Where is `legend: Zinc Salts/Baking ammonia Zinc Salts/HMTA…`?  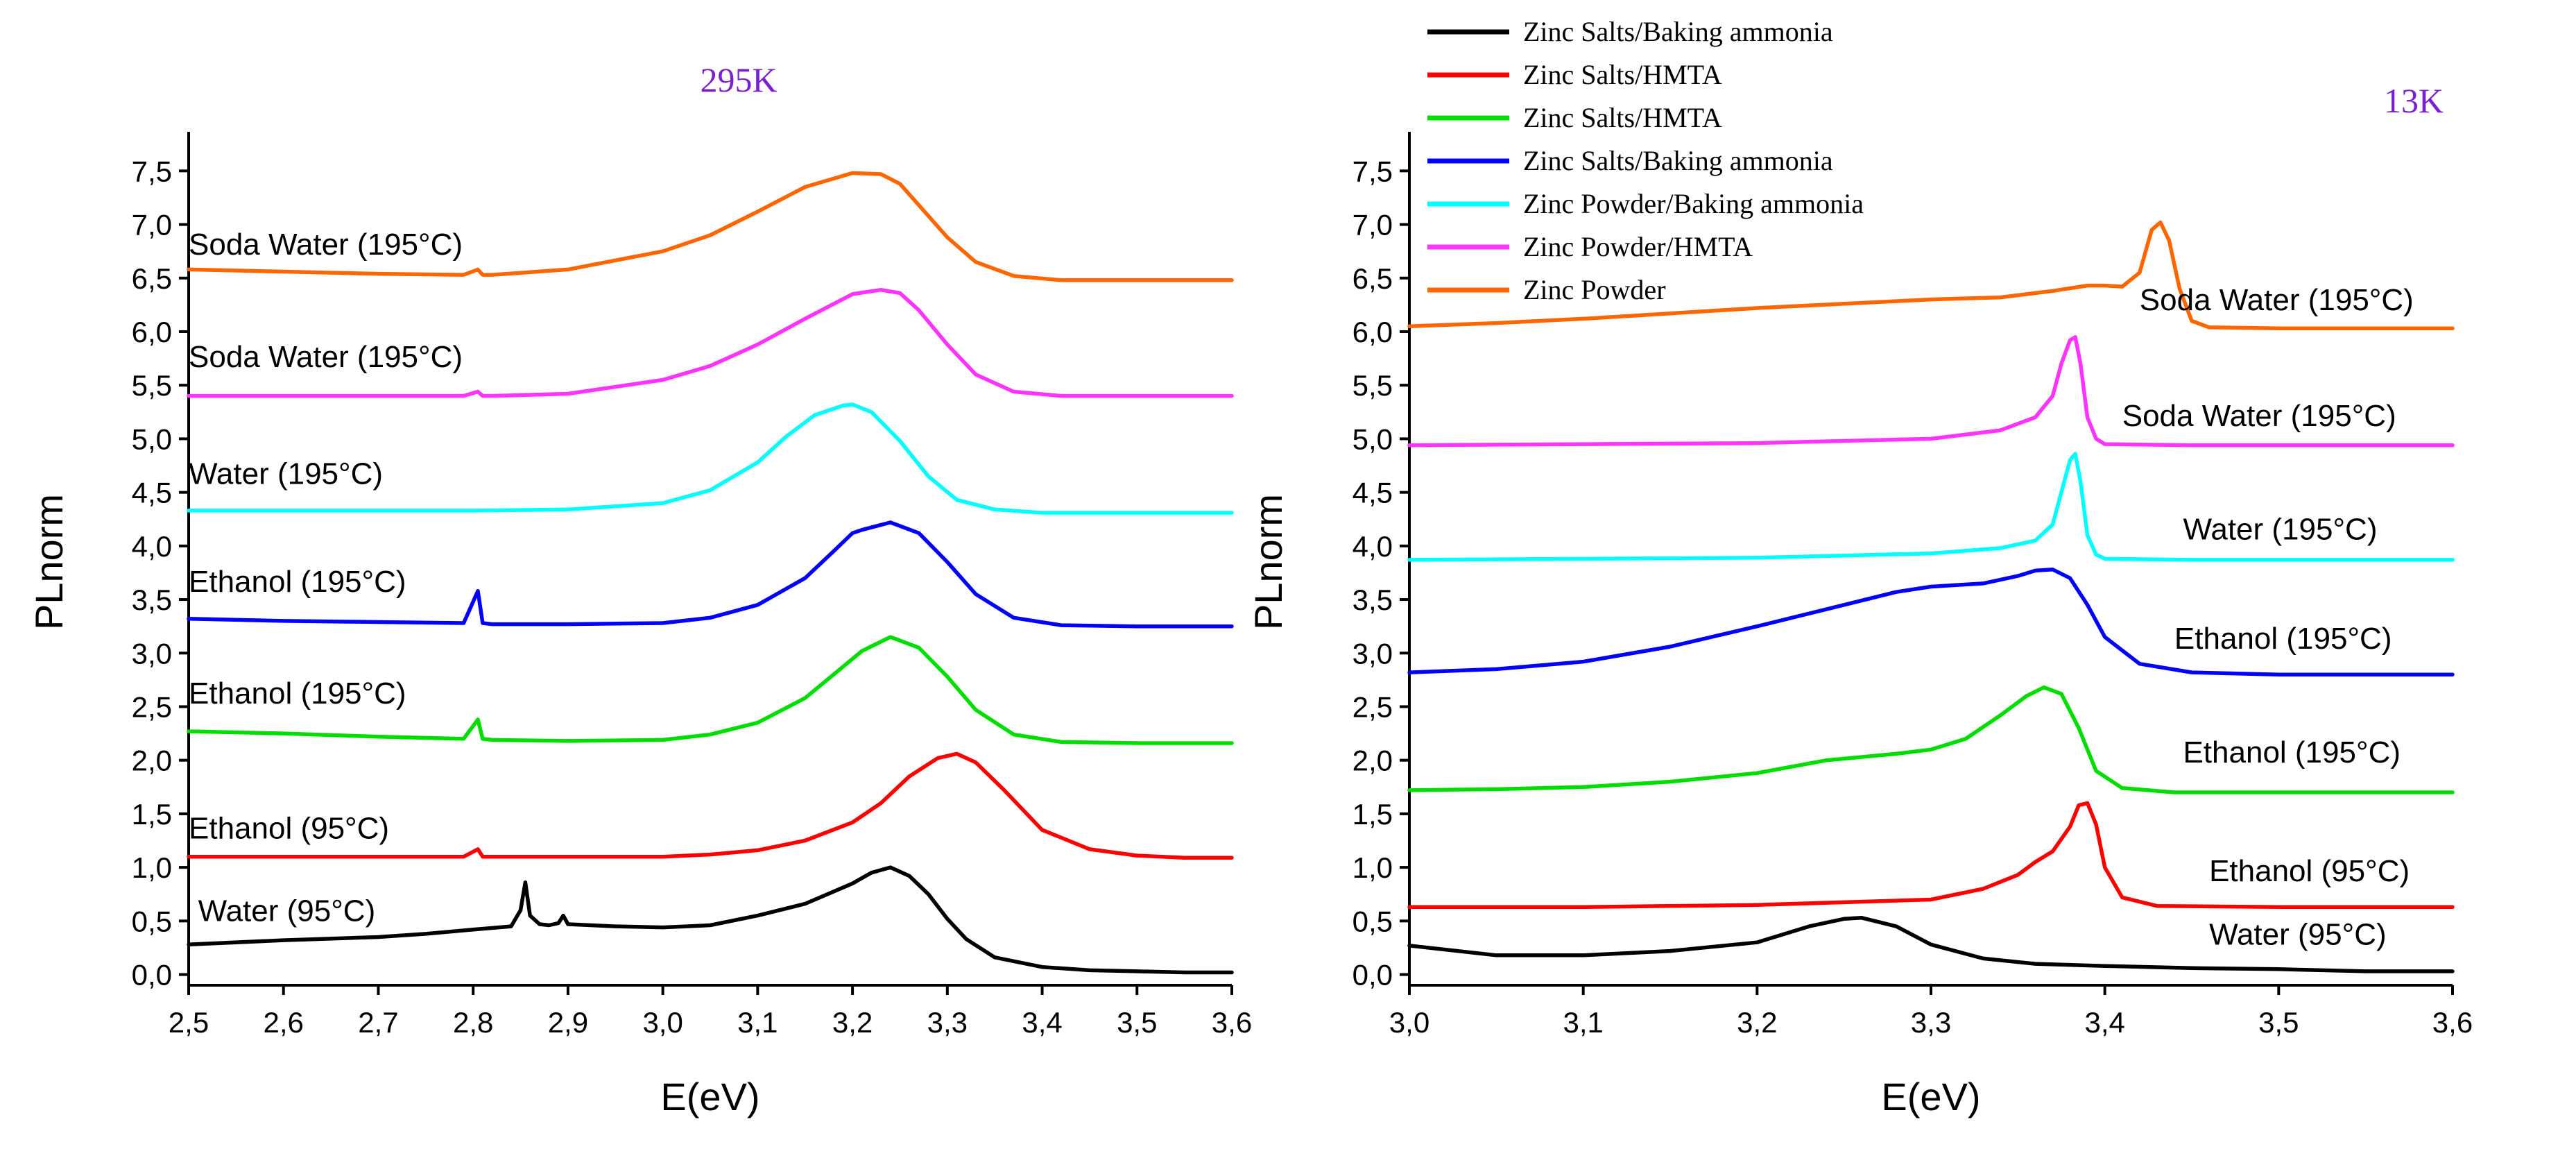 legend: Zinc Salts/Baking ammonia Zinc Salts/HMTA… is located at coordinates (1645, 160).